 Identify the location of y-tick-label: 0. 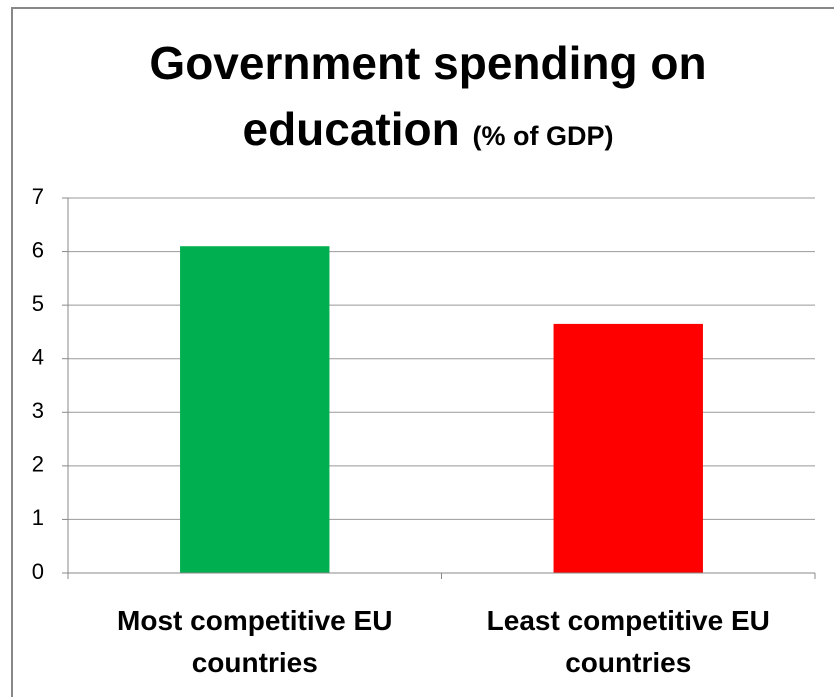
(38, 571).